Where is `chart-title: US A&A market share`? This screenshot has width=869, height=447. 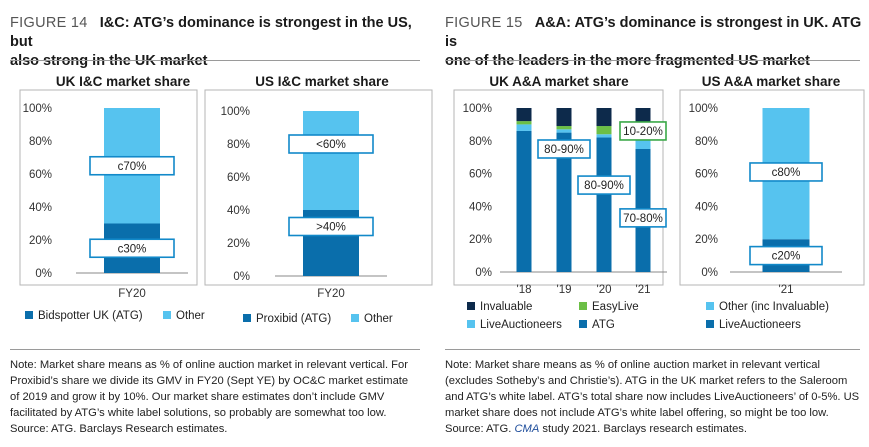
chart-title: US A&A market share is located at coordinates (771, 81).